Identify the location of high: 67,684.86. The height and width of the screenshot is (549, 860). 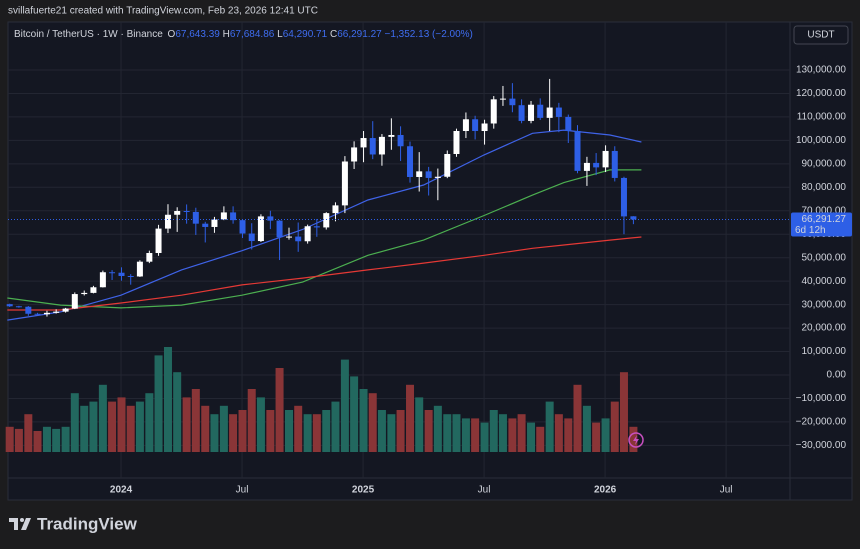
(252, 34).